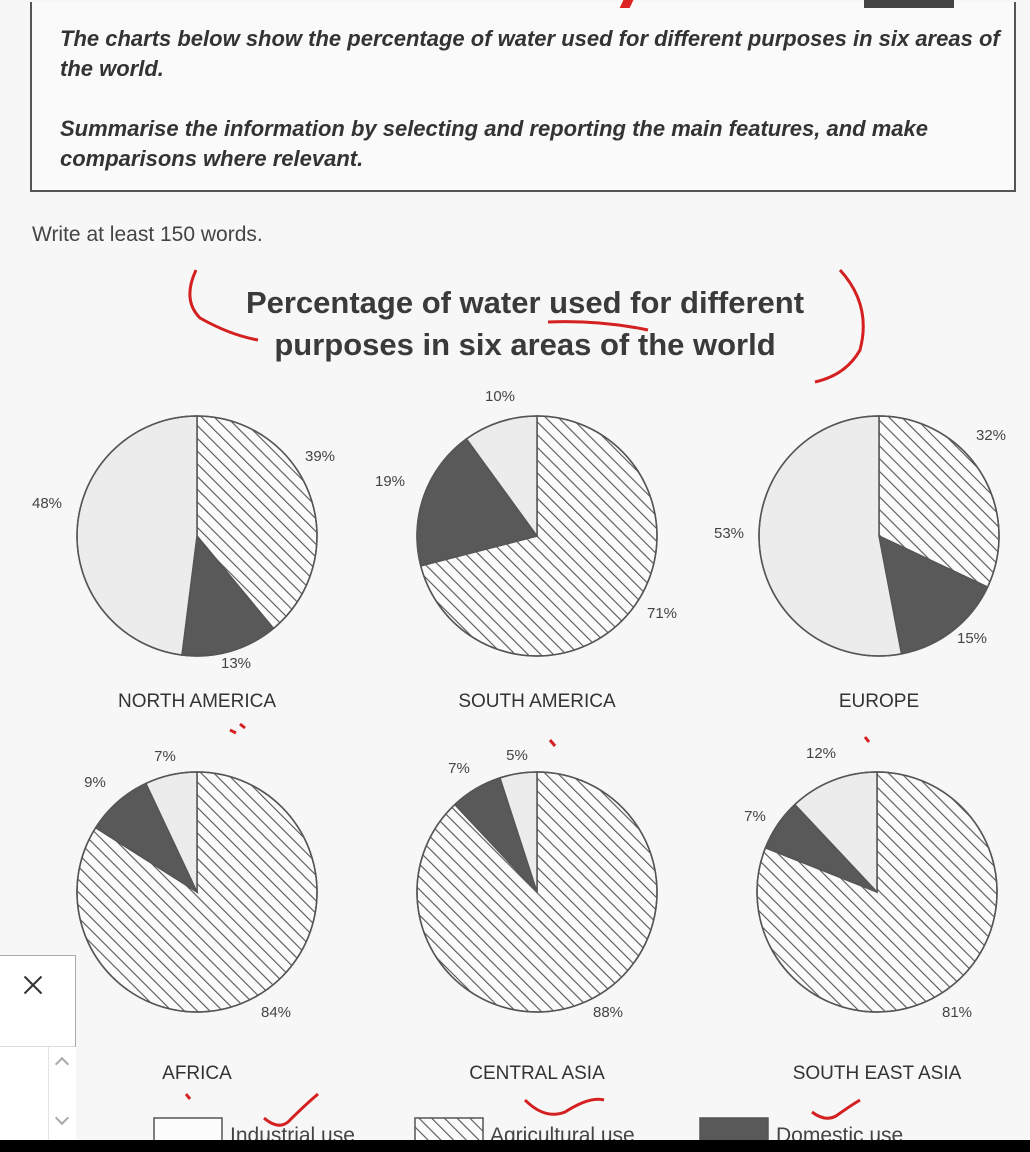 The height and width of the screenshot is (1152, 1030). I want to click on data-label-domestic: 19%, so click(390, 481).